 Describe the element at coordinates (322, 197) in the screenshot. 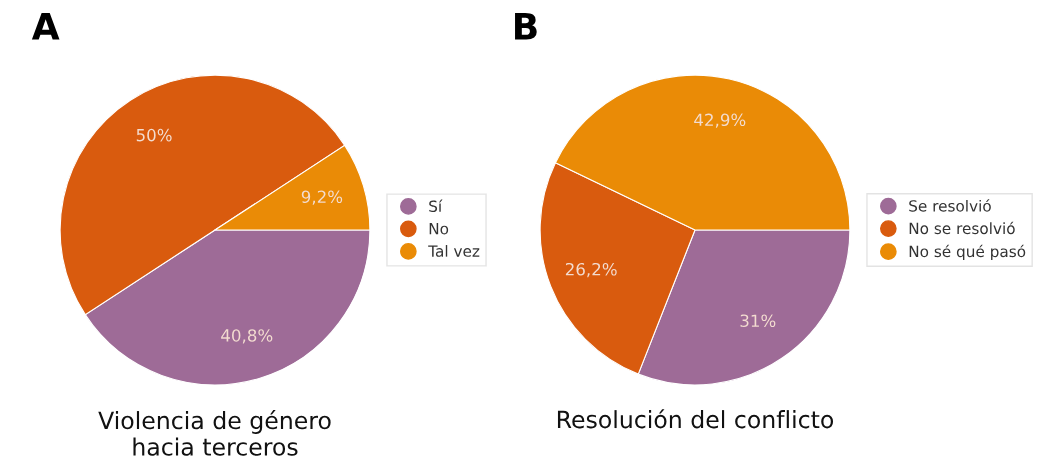

I see `data-label: 9,2%` at that location.